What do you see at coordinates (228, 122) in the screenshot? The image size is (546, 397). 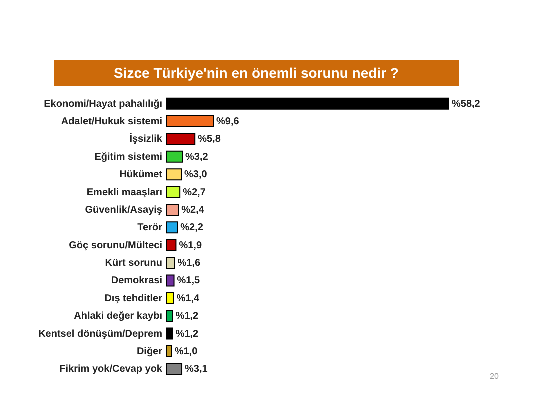 I see `data-label: %9,6` at bounding box center [228, 122].